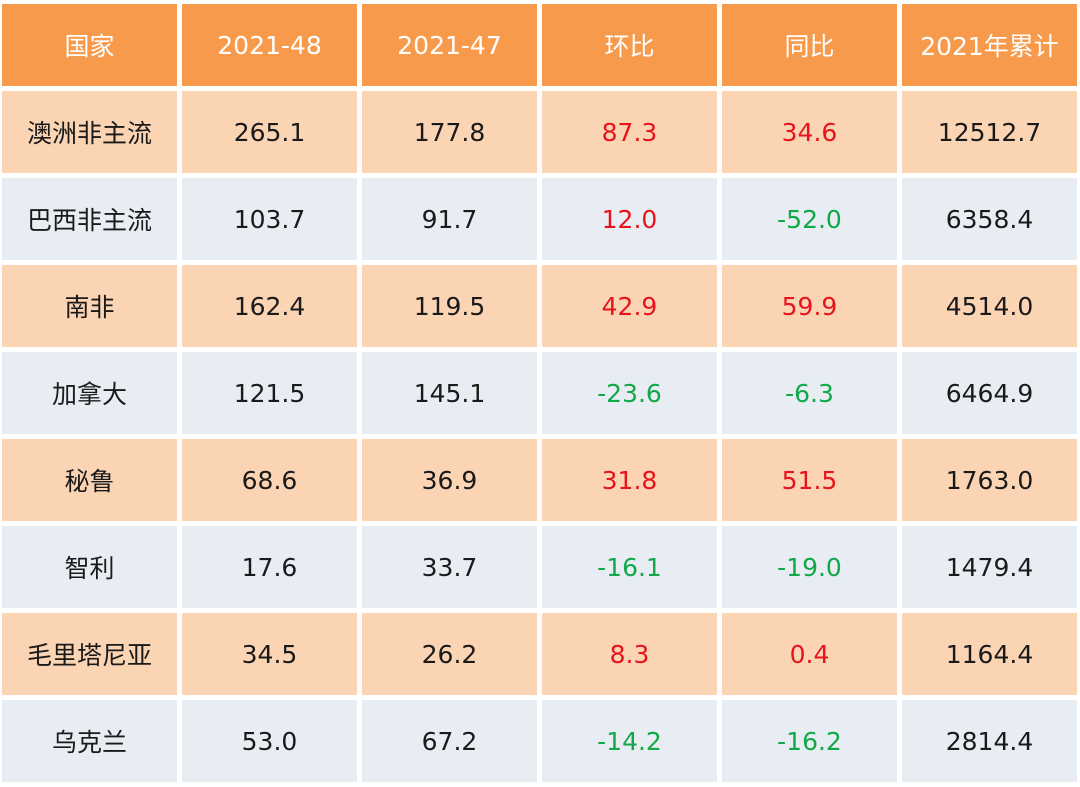  What do you see at coordinates (809, 480) in the screenshot?
I see `cell-r5-yoy: 51.5` at bounding box center [809, 480].